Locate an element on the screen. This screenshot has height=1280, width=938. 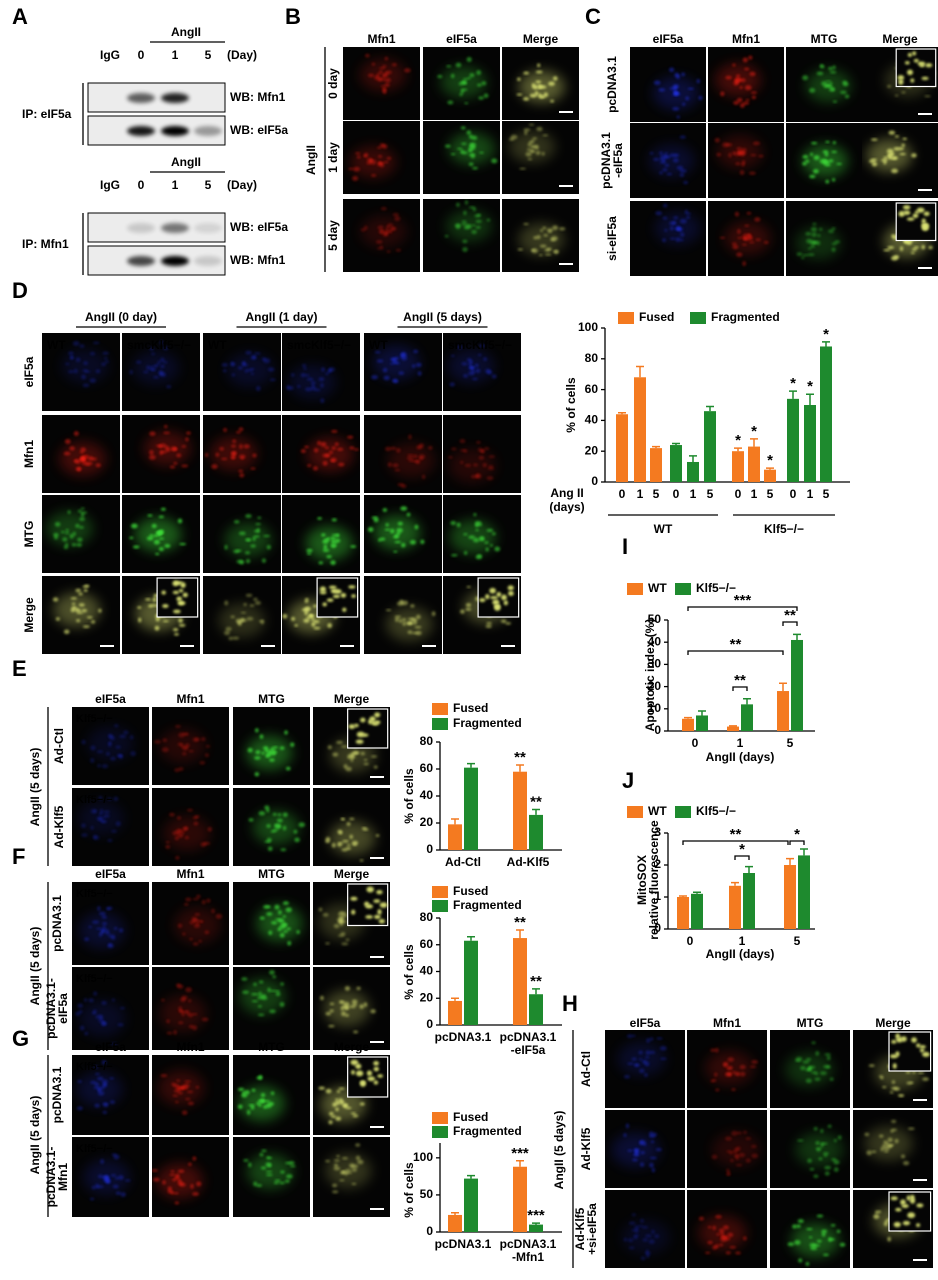
y-tick-label: 0 is located at coordinates (657, 730).